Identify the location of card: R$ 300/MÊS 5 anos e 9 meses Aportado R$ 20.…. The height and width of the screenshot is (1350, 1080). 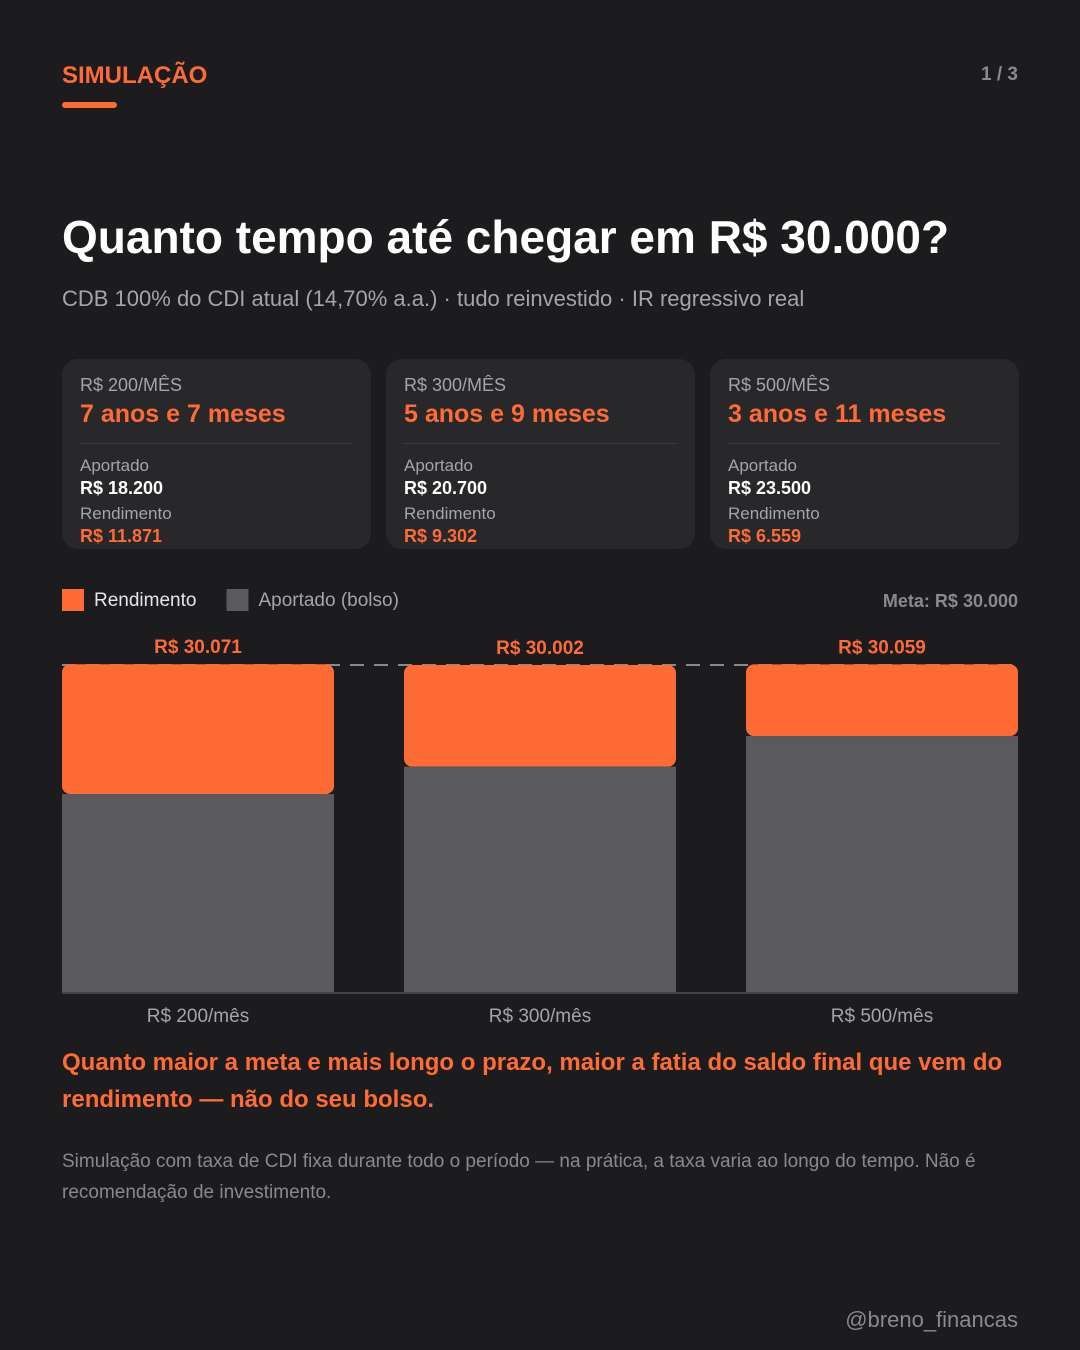
(540, 454).